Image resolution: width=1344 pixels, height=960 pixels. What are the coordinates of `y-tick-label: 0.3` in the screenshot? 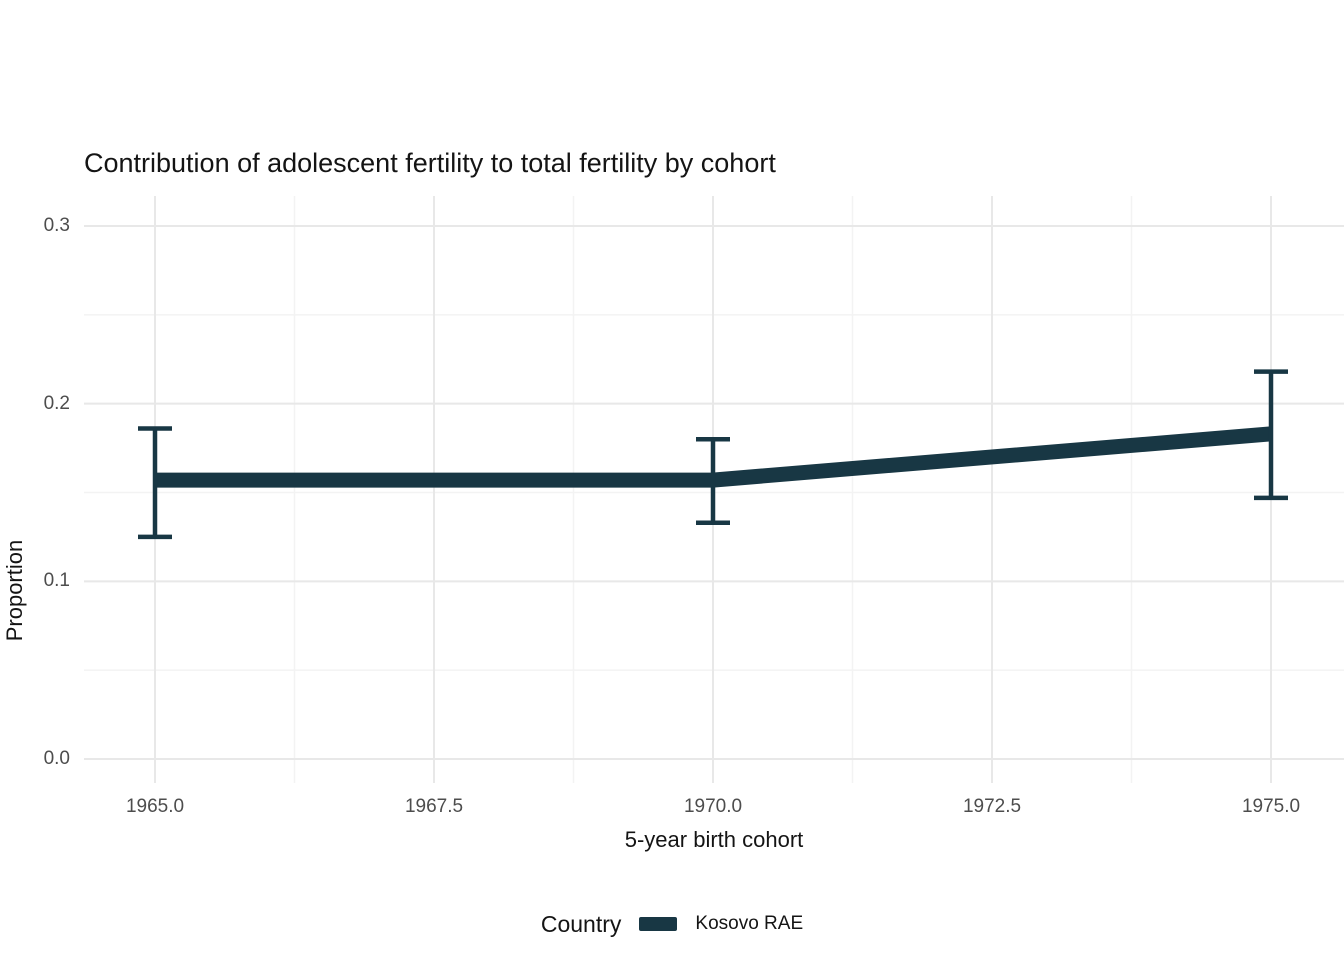 It's located at (56, 225).